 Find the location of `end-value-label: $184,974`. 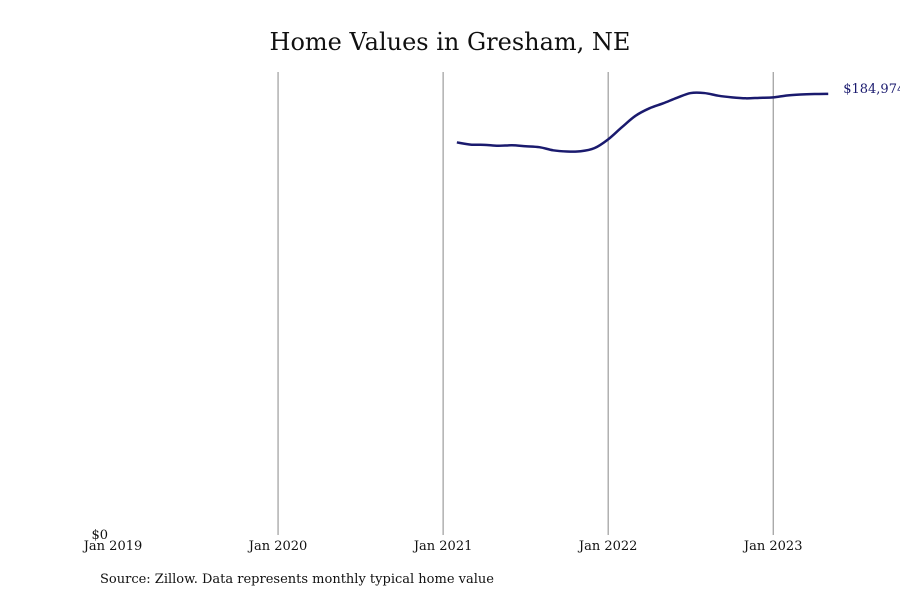

end-value-label: $184,974 is located at coordinates (871, 89).